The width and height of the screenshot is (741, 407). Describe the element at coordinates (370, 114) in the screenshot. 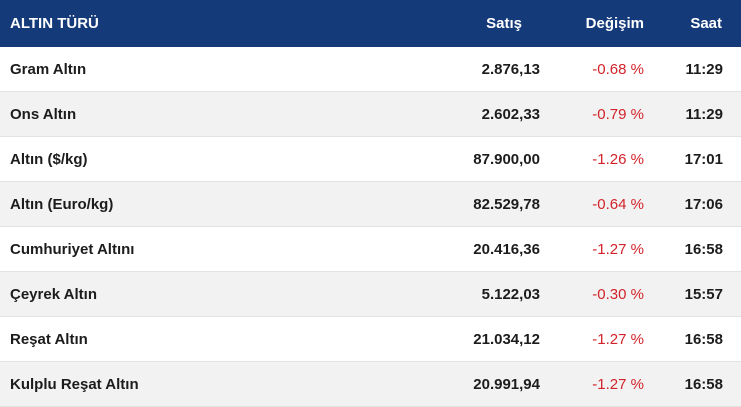

I see `table-row: Ons Altın 2.602,33 -0.79 % 11:29` at that location.